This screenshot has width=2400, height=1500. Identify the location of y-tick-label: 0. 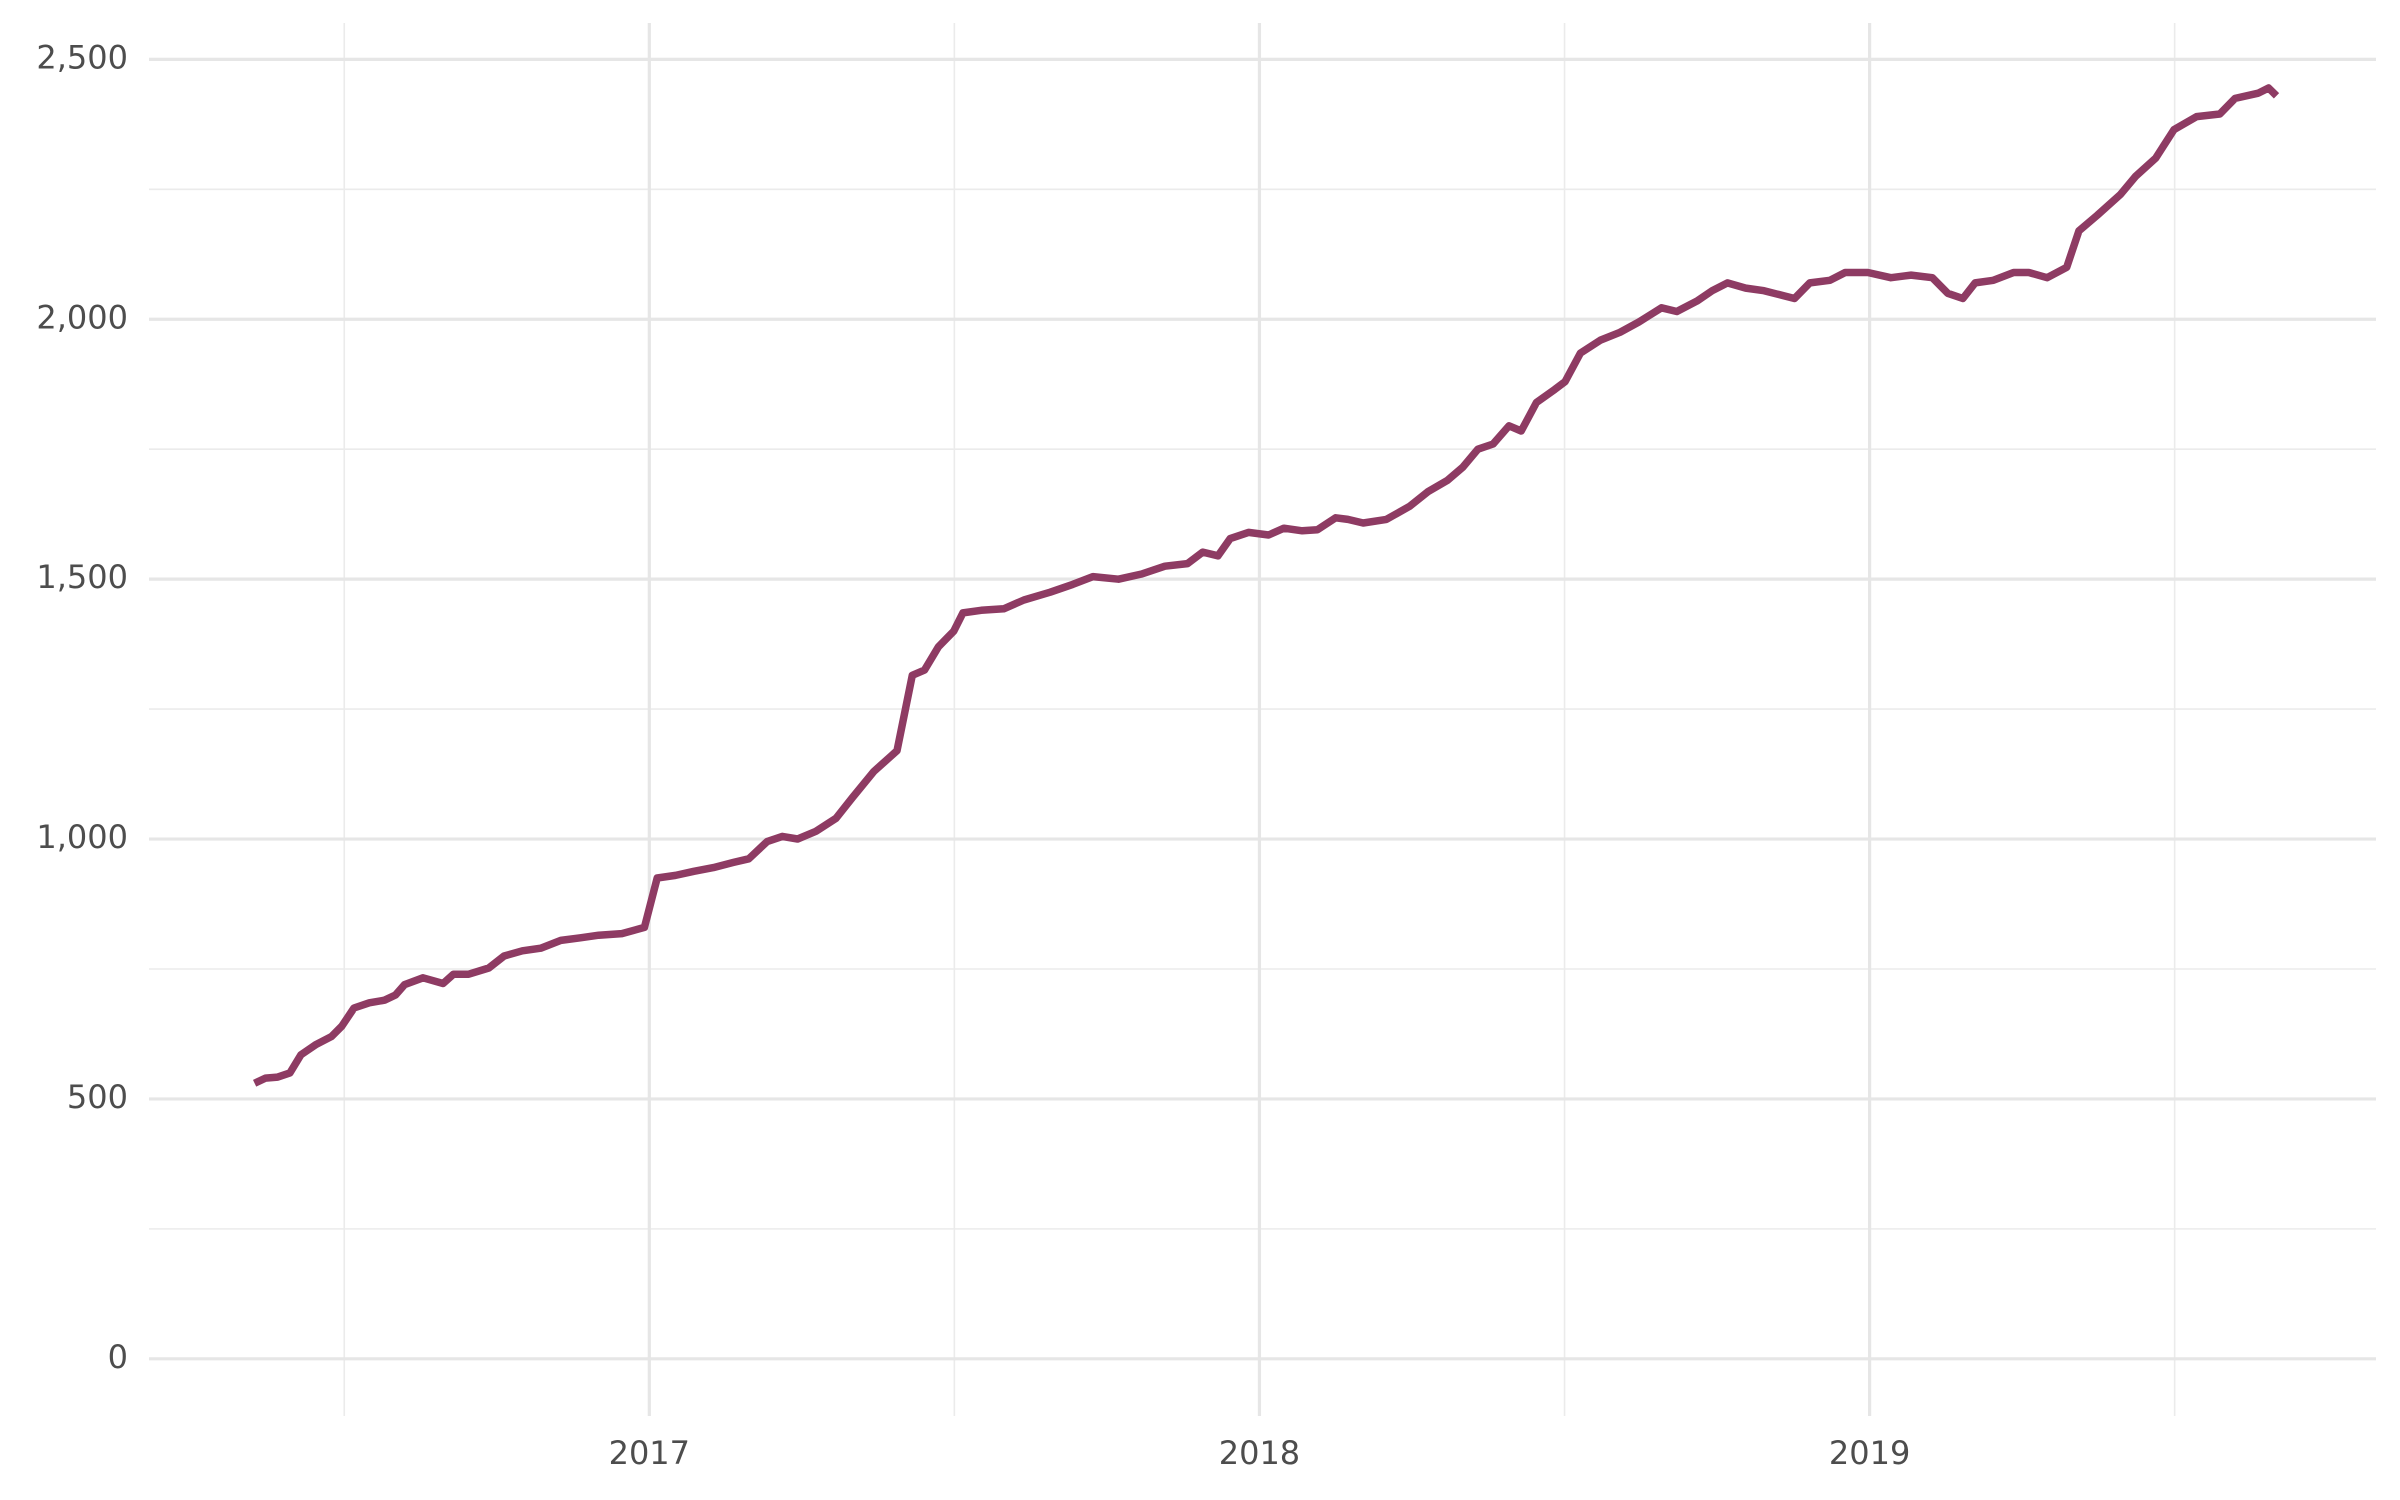
(118, 1357).